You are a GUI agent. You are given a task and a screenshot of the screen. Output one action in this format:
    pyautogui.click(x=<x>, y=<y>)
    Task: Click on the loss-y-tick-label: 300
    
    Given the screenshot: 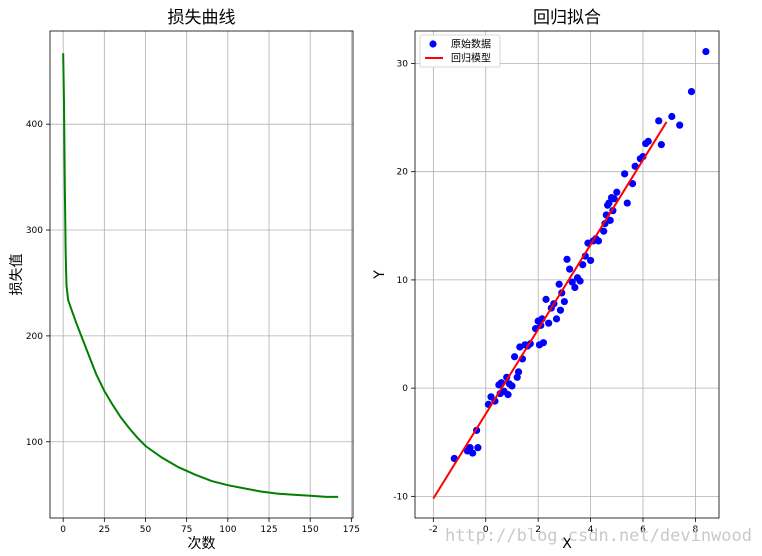 What is the action you would take?
    pyautogui.click(x=34, y=231)
    